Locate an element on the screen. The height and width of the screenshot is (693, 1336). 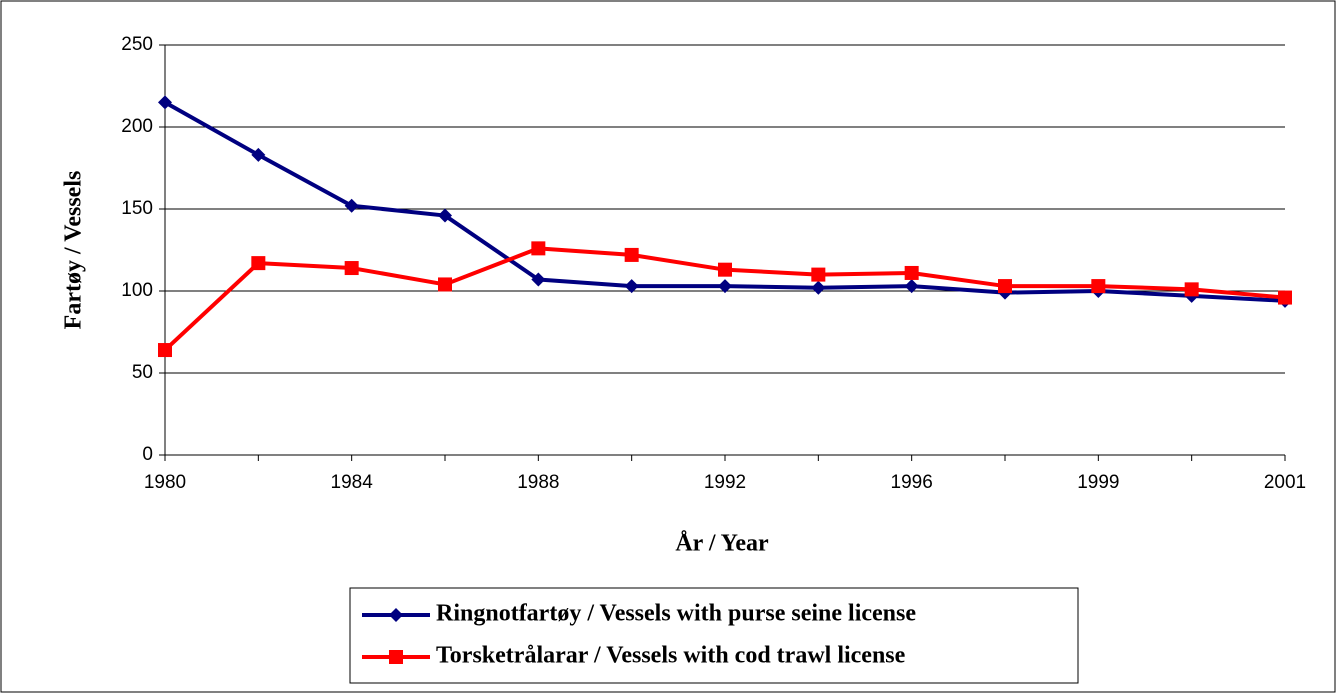
x-tick-label: 1999 is located at coordinates (1098, 482).